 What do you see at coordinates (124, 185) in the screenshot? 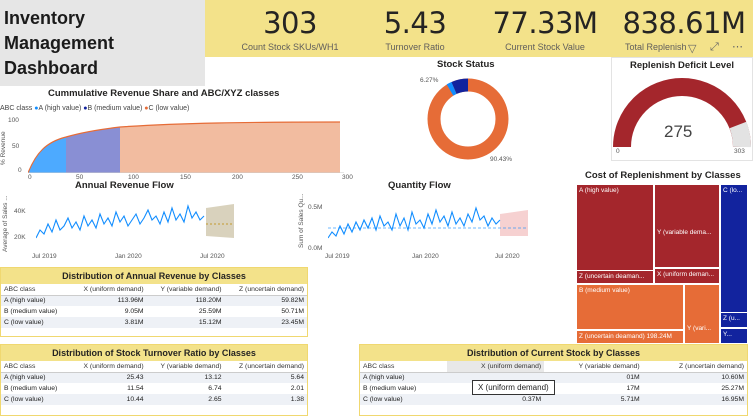
I see `annual-revenue-title: Annual Revenue Flow` at bounding box center [124, 185].